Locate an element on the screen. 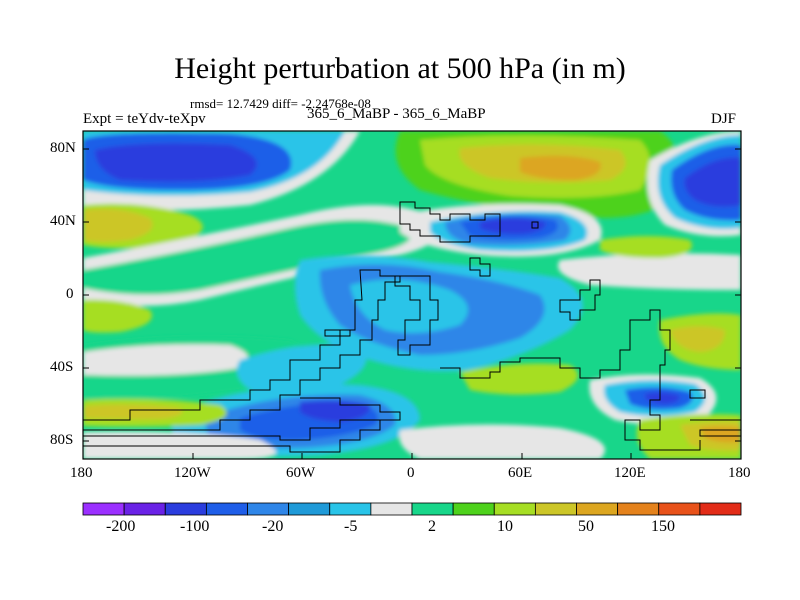  colorbar-label: 2 is located at coordinates (432, 526).